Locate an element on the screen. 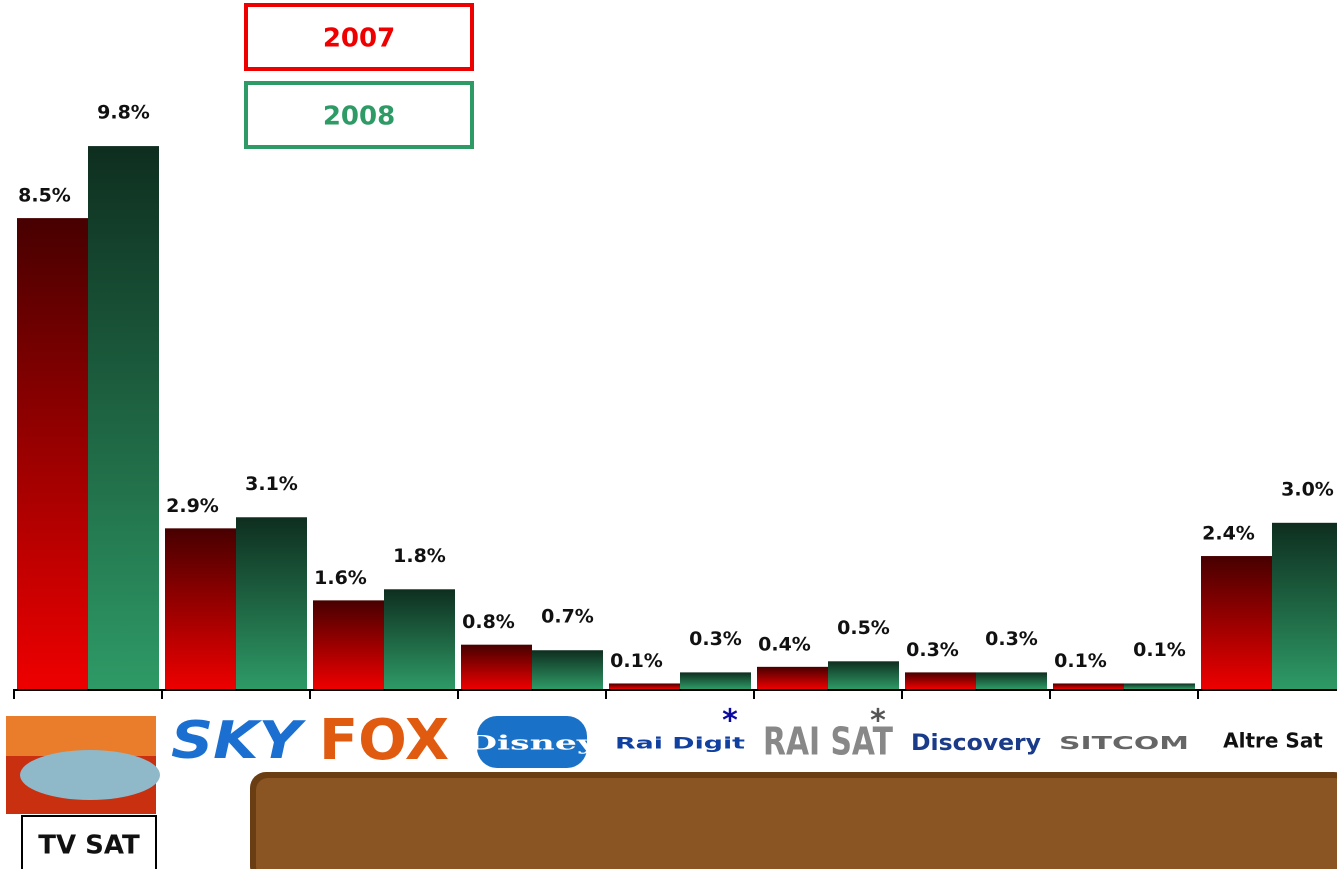 The image size is (1337, 869). value-label: 0.4% is located at coordinates (784, 644).